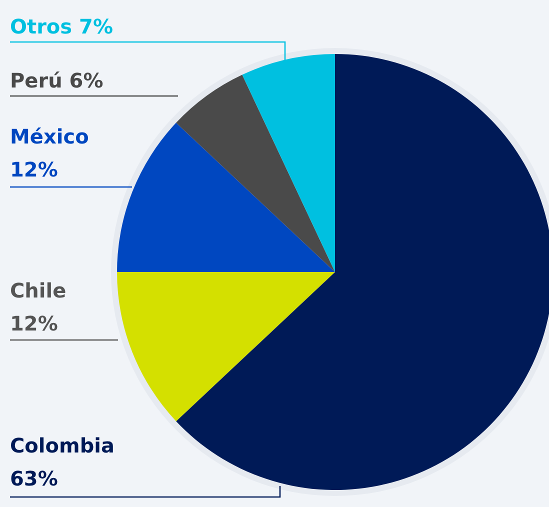 The width and height of the screenshot is (549, 507). What do you see at coordinates (49, 136) in the screenshot?
I see `slice-label: México` at bounding box center [49, 136].